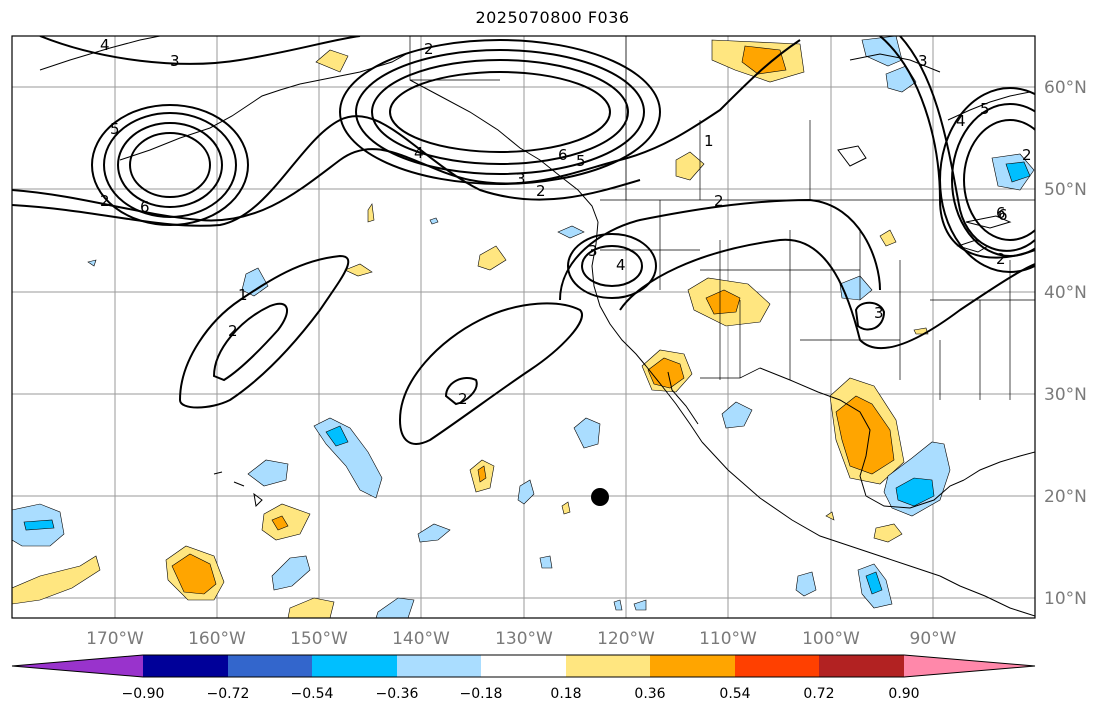 The width and height of the screenshot is (1105, 712). I want to click on colorbar-tick-label: −0.90, so click(143, 694).